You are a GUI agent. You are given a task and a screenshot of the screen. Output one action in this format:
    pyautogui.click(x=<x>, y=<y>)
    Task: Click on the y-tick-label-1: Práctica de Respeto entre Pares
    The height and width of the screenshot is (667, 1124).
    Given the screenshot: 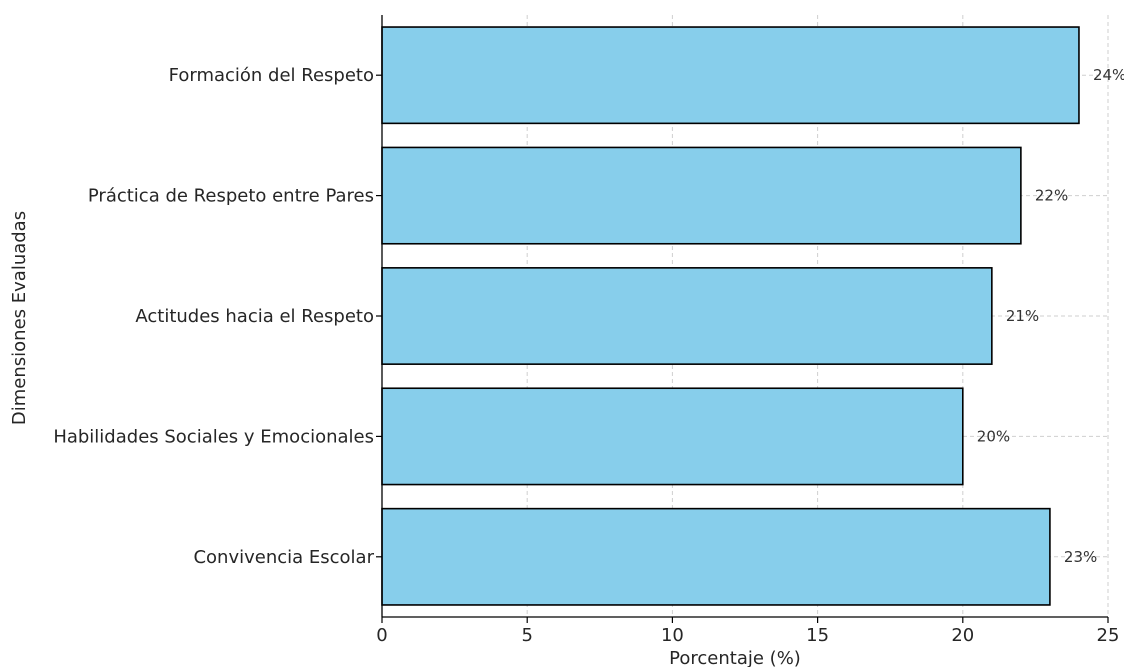 What is the action you would take?
    pyautogui.click(x=231, y=196)
    